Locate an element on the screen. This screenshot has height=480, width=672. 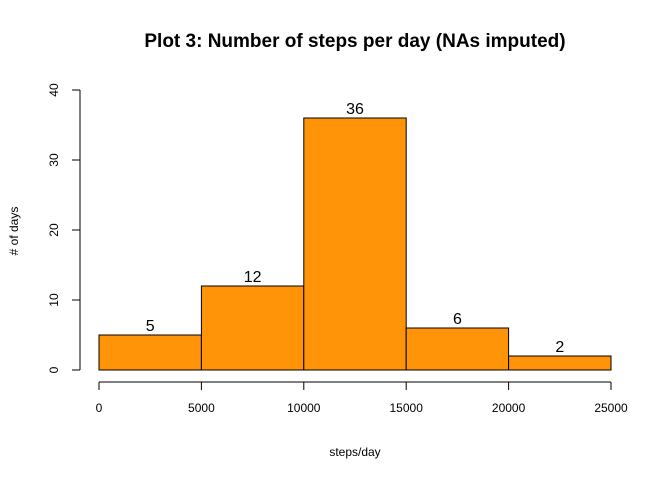
data-label-2: 36 is located at coordinates (355, 109).